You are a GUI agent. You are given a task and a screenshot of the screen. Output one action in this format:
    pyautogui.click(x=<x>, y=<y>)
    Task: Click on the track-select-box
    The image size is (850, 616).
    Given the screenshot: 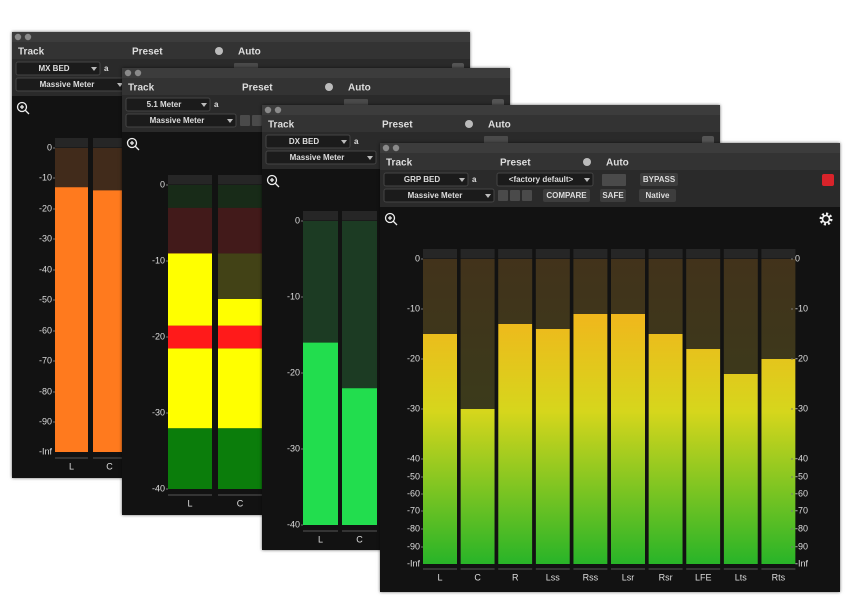 What is the action you would take?
    pyautogui.click(x=58, y=68)
    